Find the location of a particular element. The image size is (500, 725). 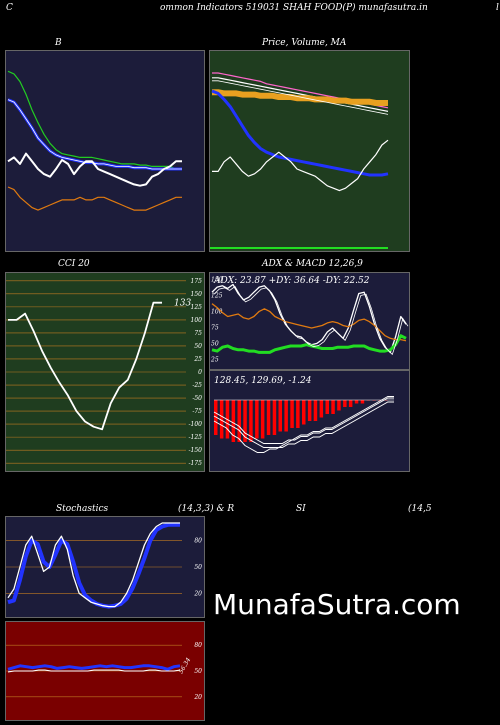

stochastics-title: Stochastics is located at coordinates (82, 509).